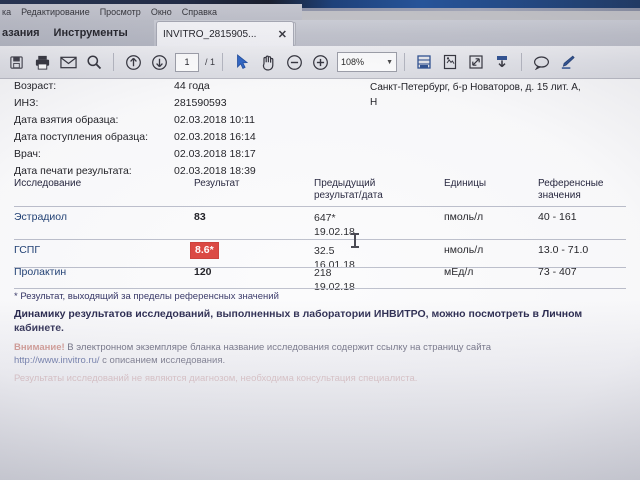 This screenshot has height=480, width=640. Describe the element at coordinates (120, 12) in the screenshot. I see `menu-item-view: Просмотр` at that location.